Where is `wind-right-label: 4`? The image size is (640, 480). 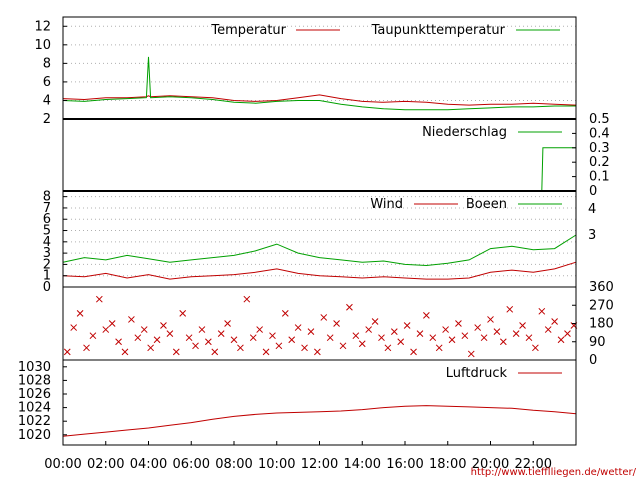 wind-right-label: 4 is located at coordinates (592, 209).